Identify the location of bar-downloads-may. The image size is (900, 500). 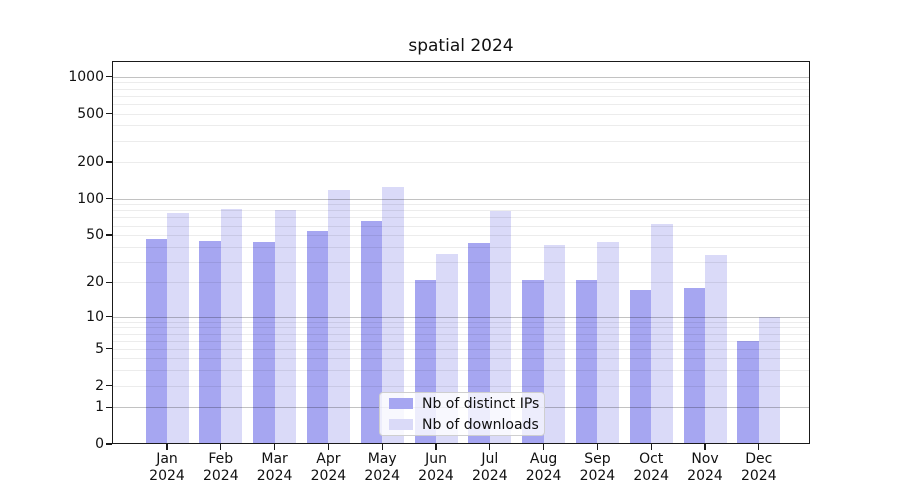
(393, 315).